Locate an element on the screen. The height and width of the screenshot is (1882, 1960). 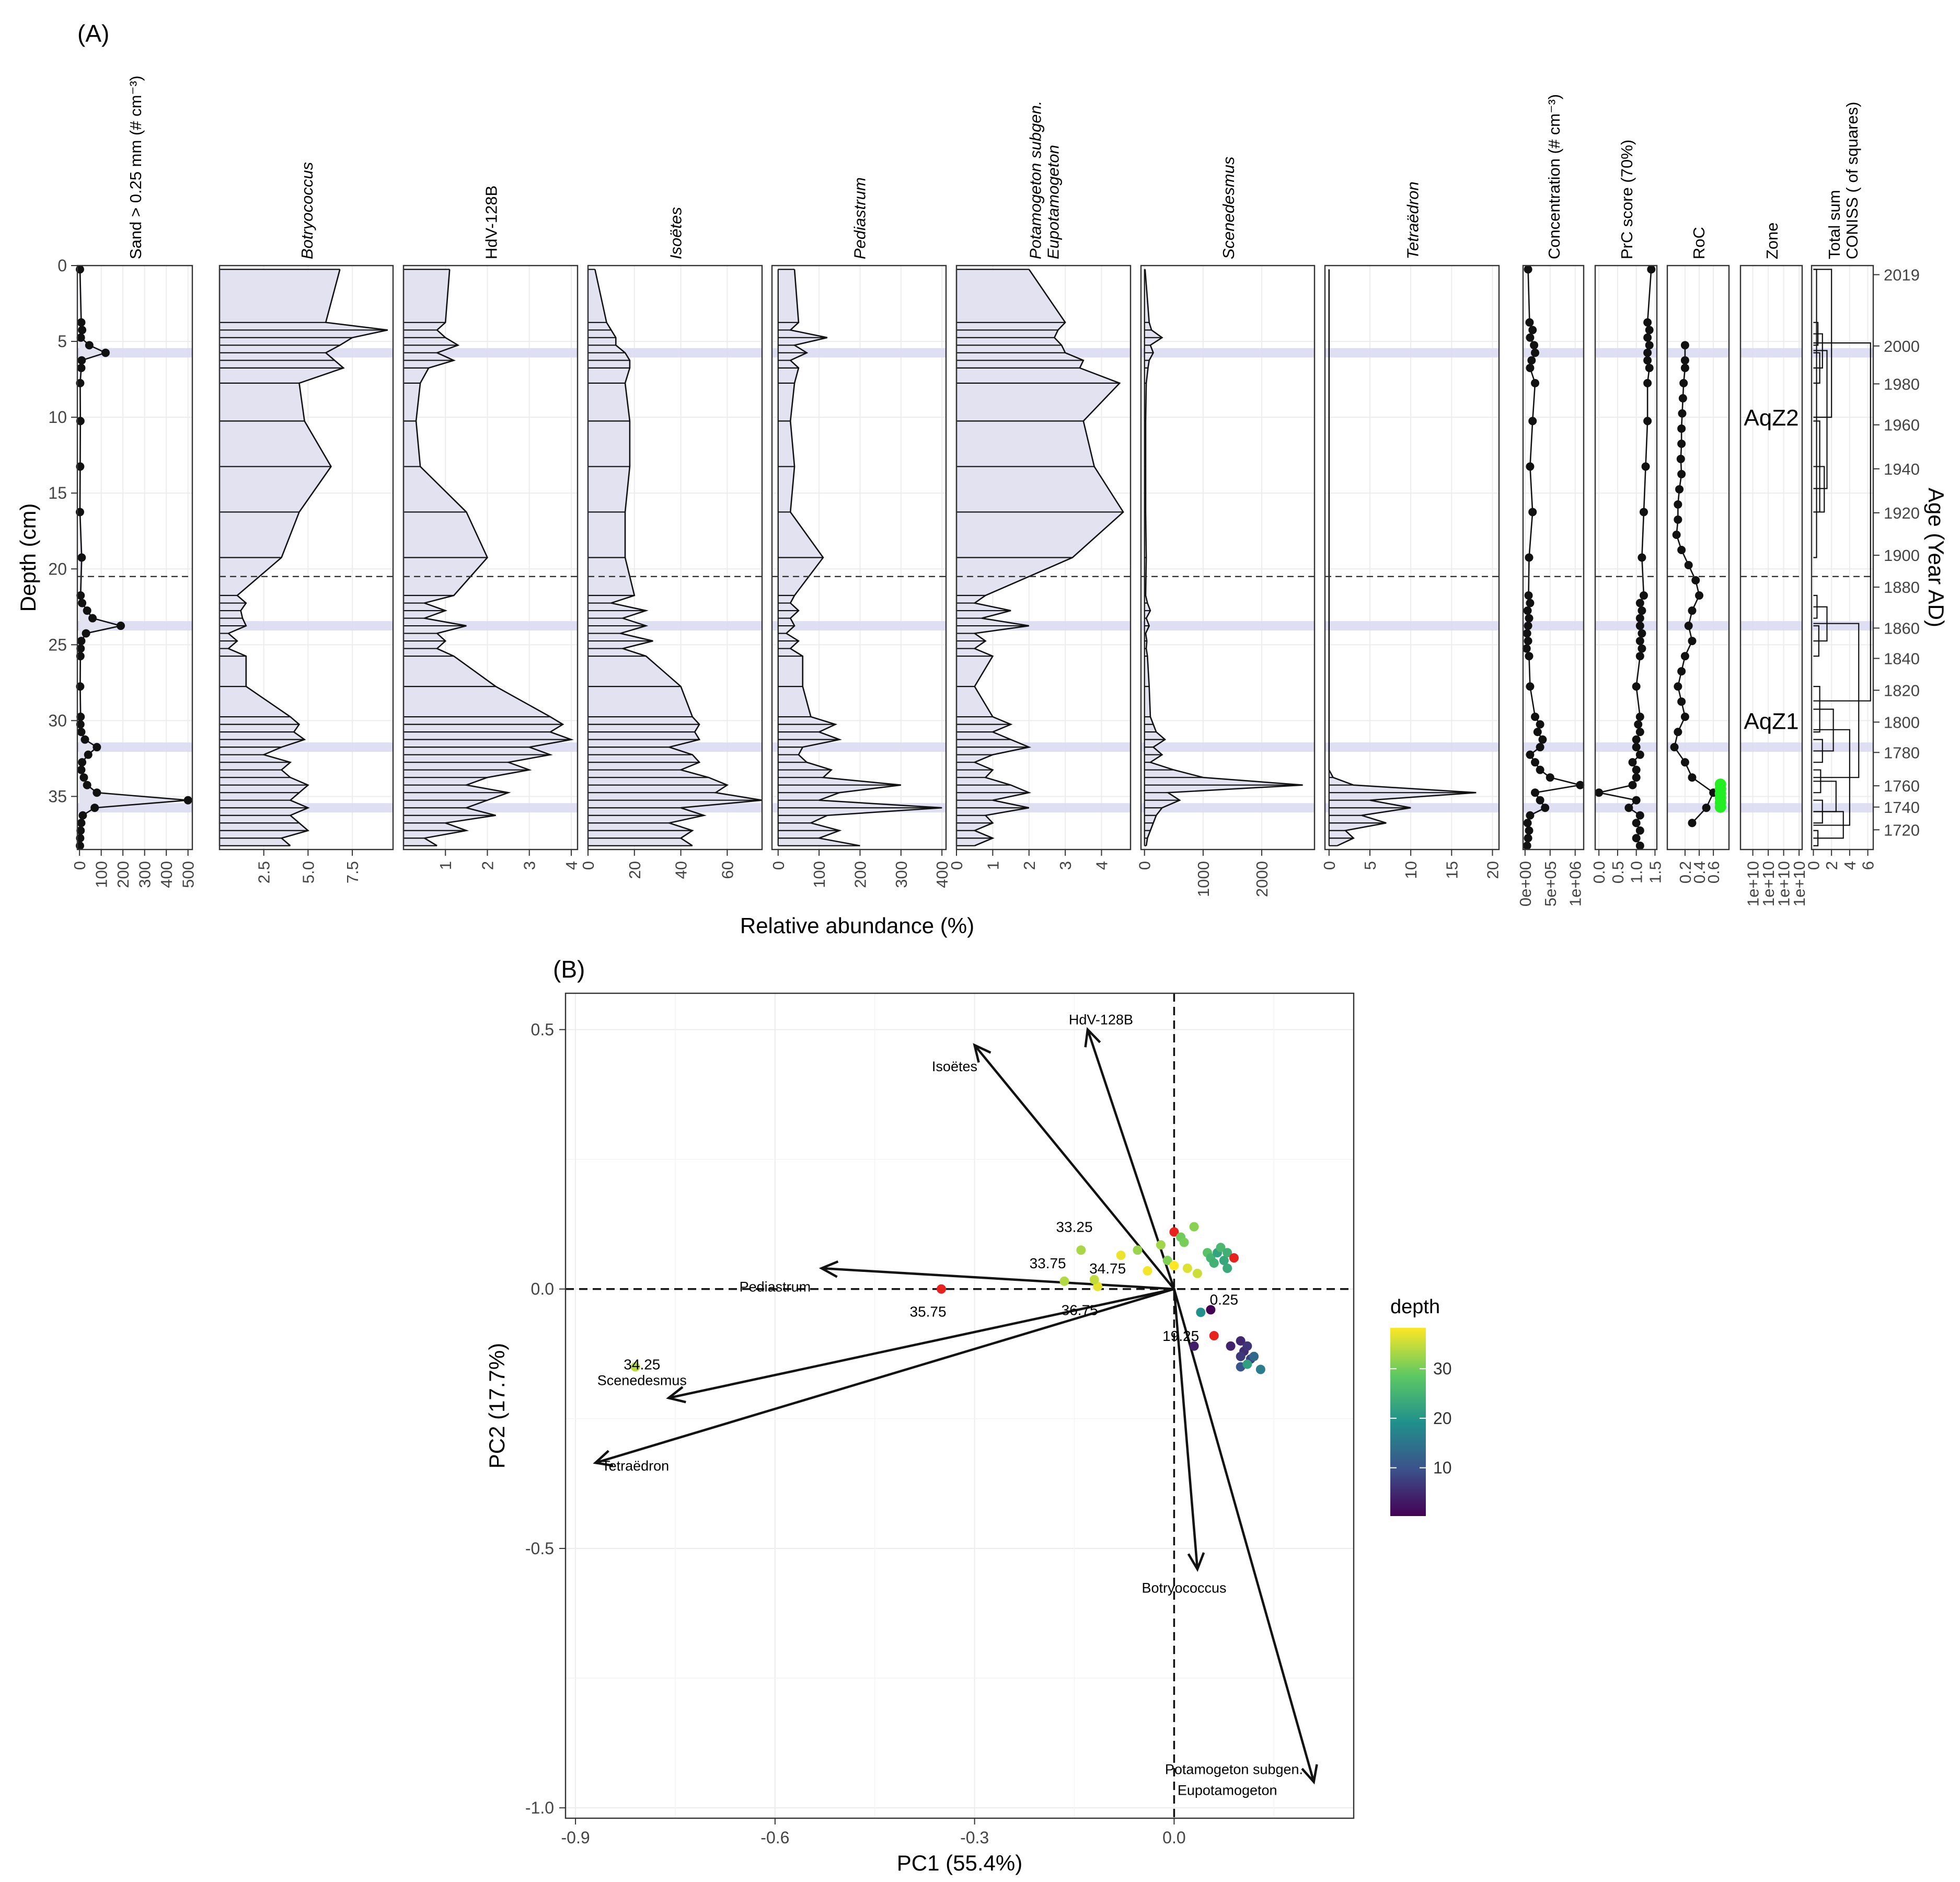
panel-0: 0 100 200 300 400 500 Sand > 0.25 mm (# cm⁻³) is located at coordinates (134, 482).